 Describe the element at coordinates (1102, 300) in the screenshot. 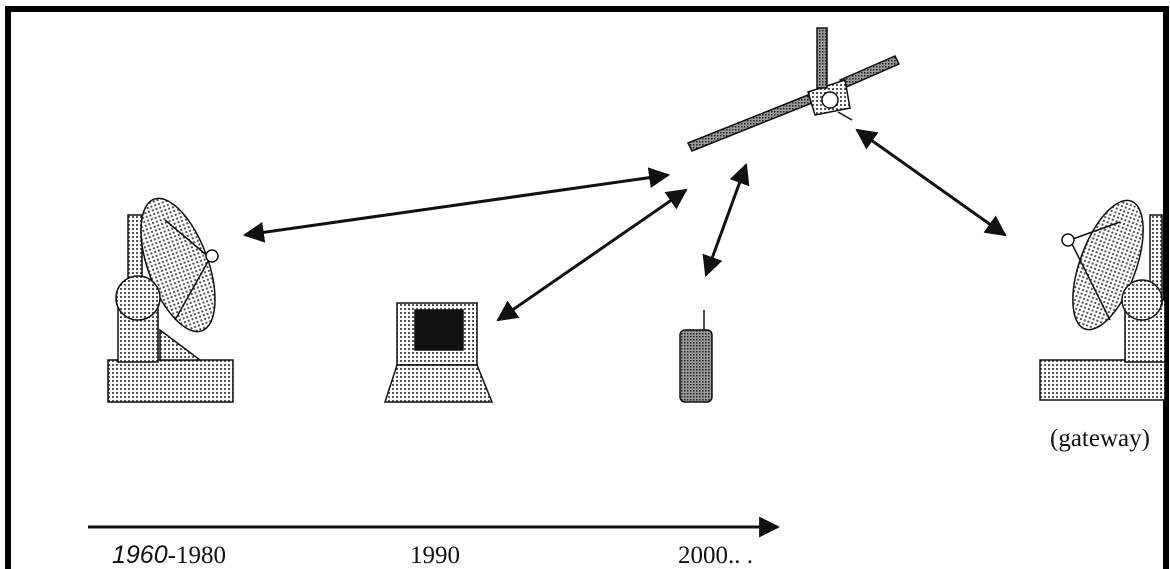

I see `gateway-station` at that location.